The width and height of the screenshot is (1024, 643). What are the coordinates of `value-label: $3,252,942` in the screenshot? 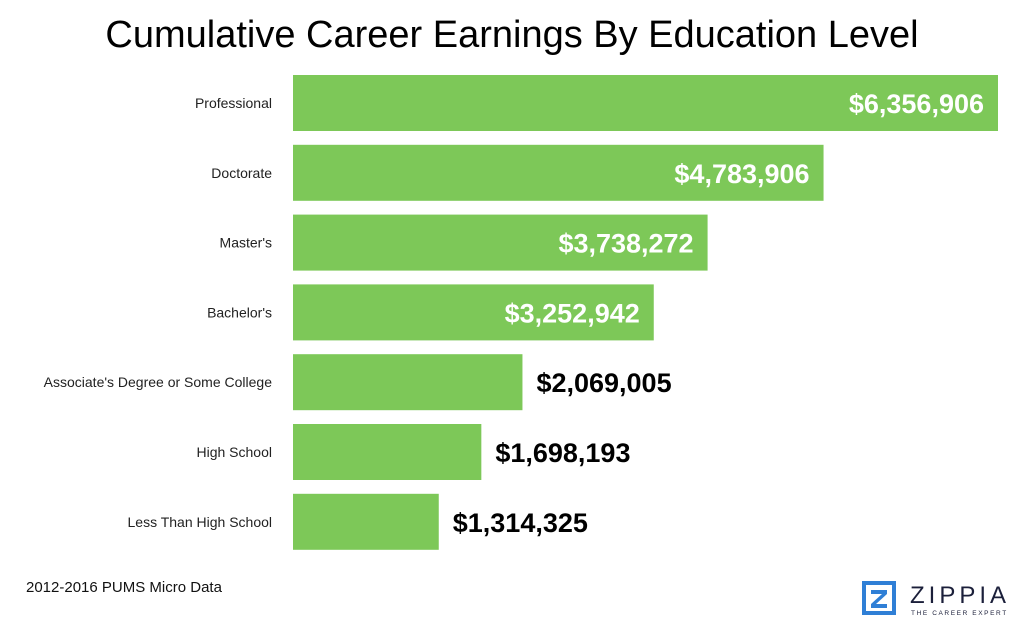 It's located at (572, 313).